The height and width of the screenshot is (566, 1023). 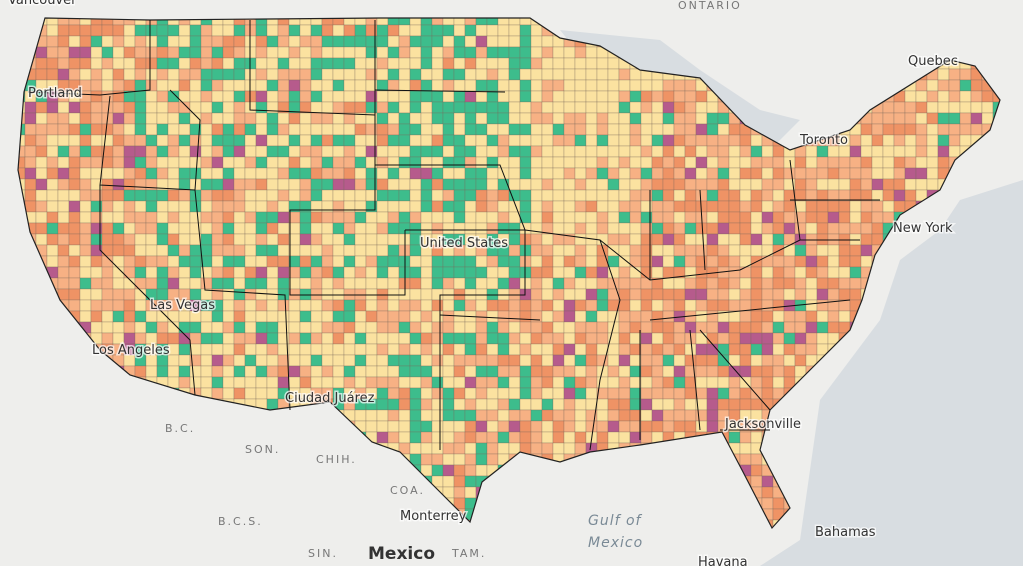 I want to click on region-label: B.C., so click(x=180, y=428).